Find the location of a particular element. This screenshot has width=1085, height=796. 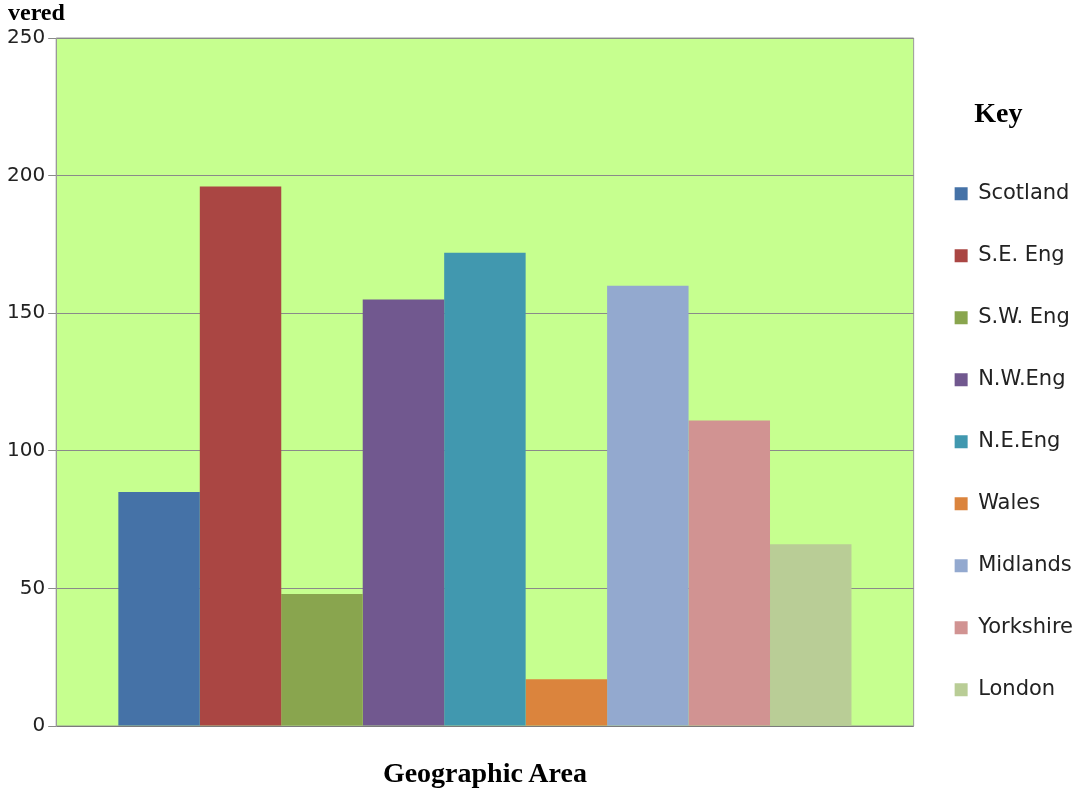

legend-label: Wales is located at coordinates (1009, 502).